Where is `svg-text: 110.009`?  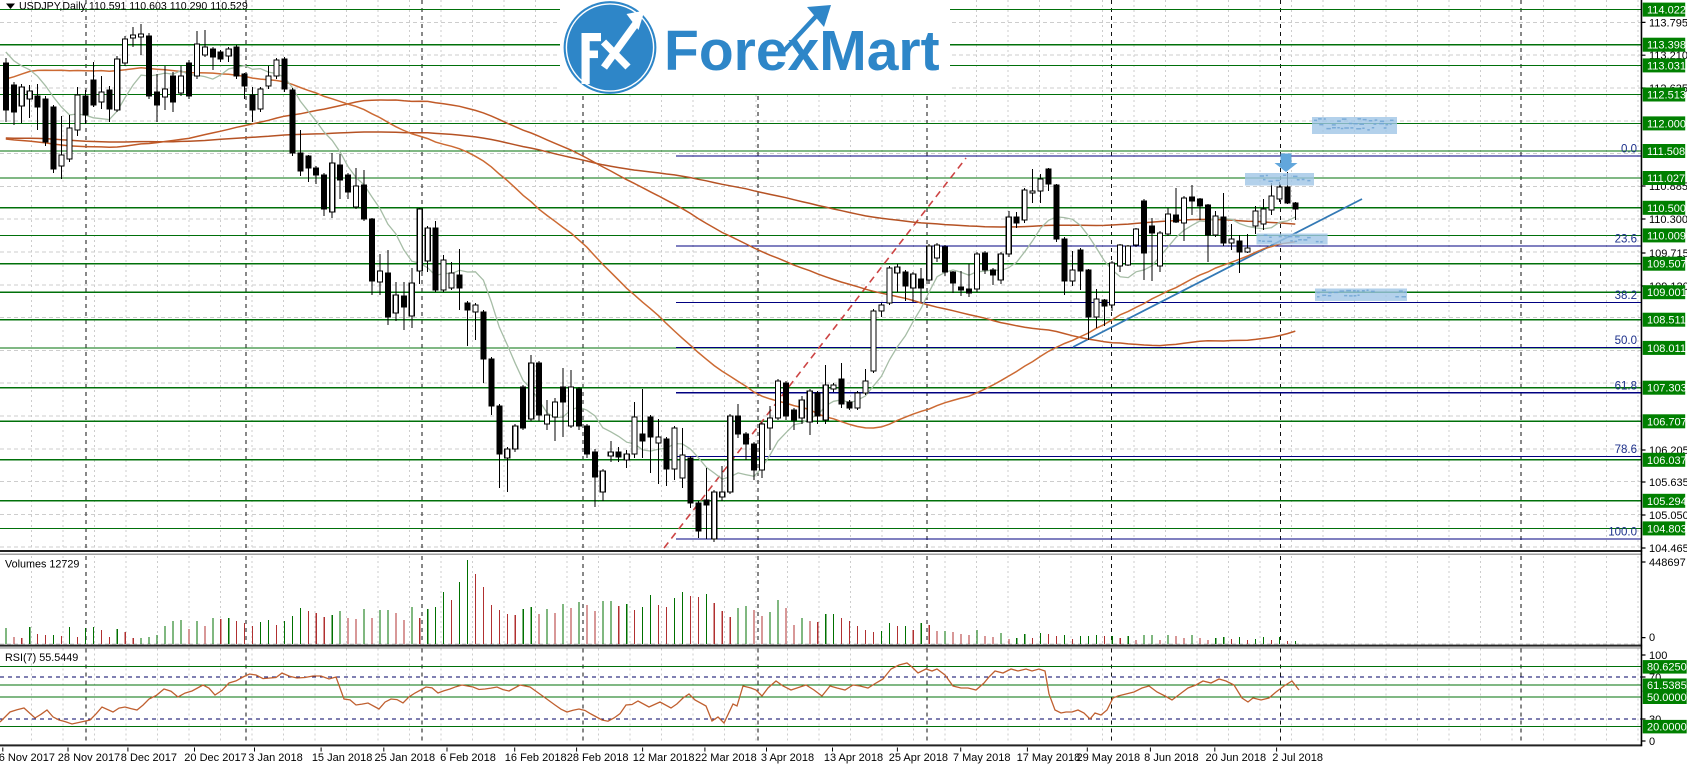
svg-text: 110.009 is located at coordinates (1666, 236).